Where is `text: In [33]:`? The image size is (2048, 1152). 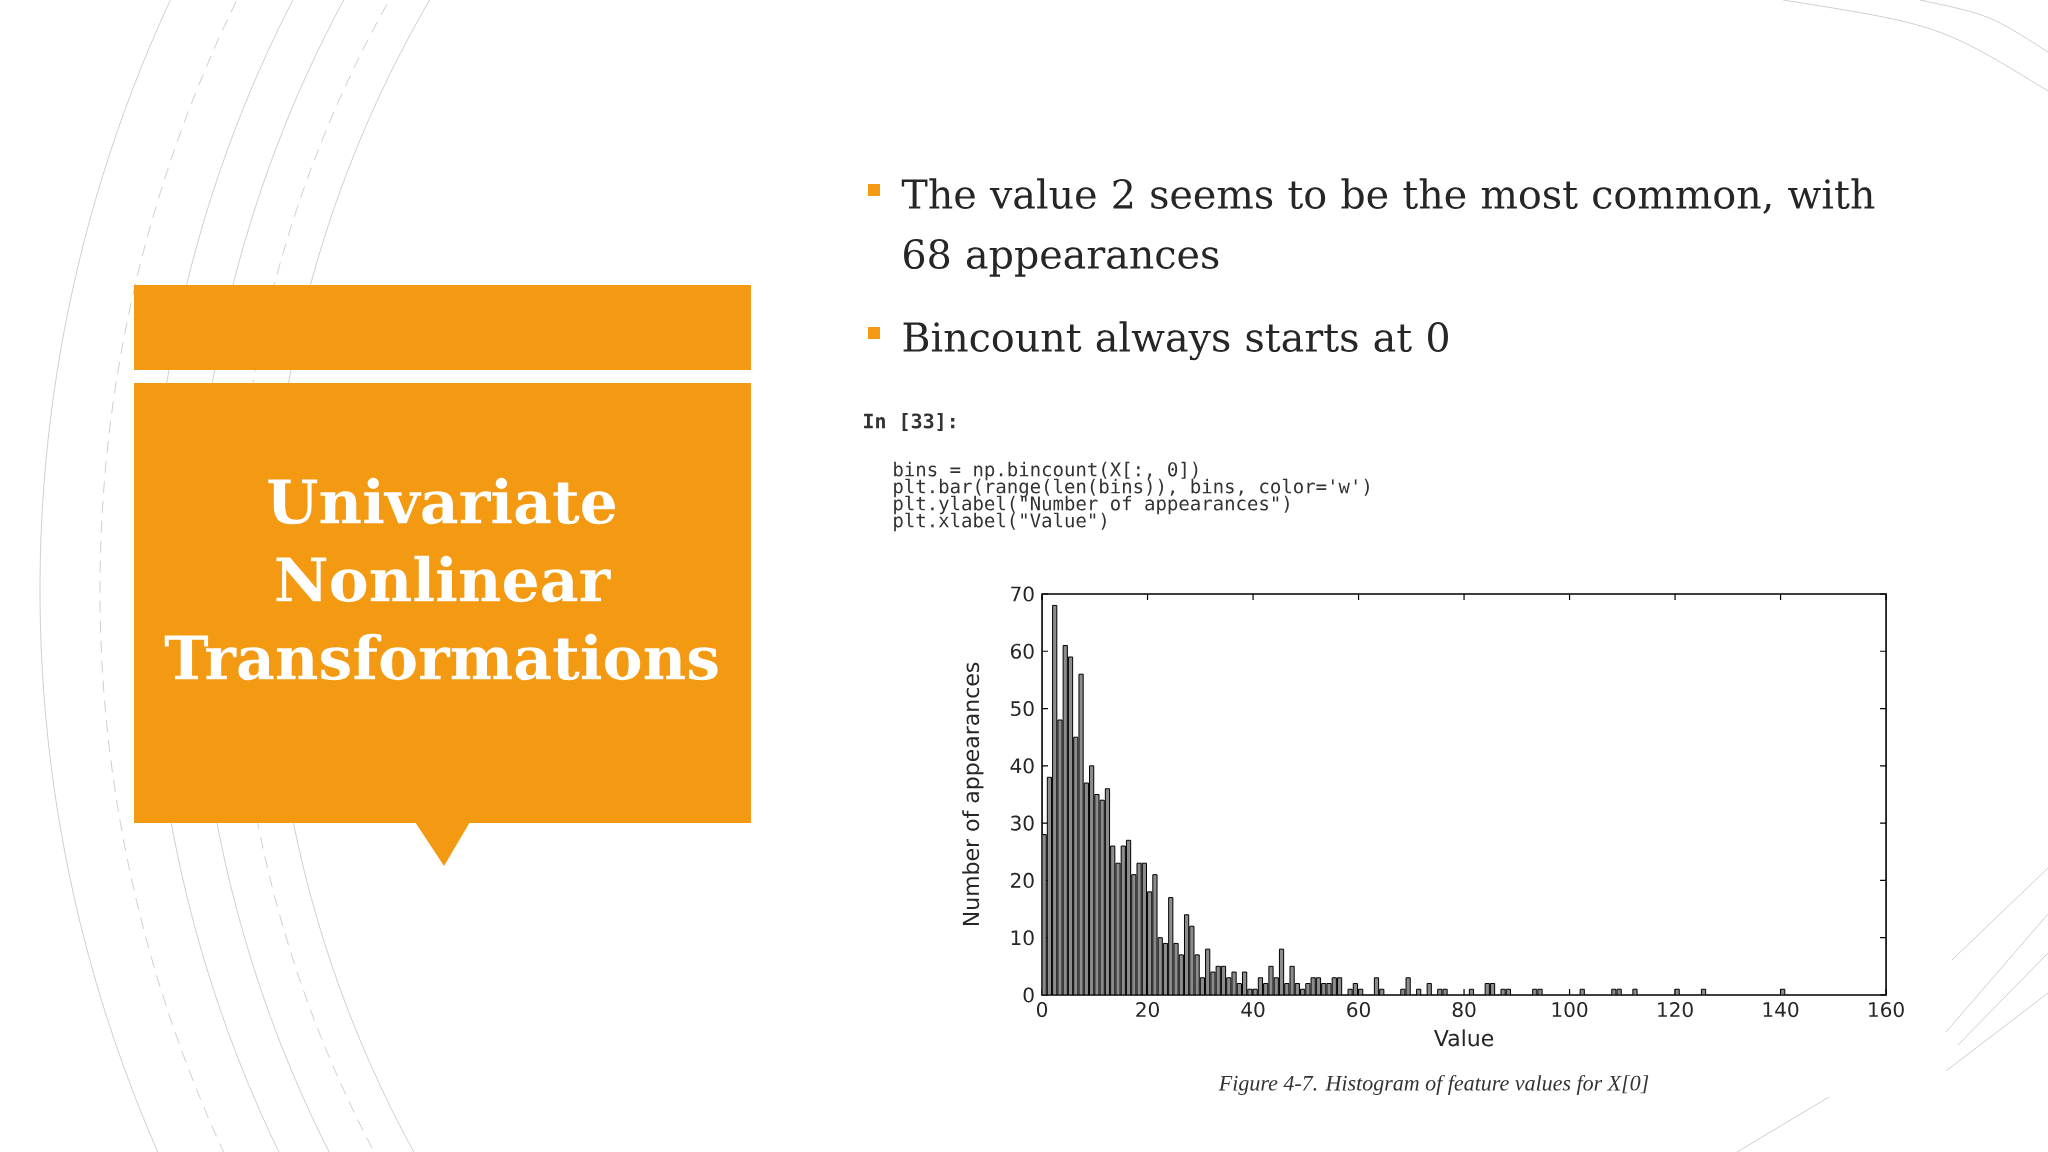
text: In [33]: is located at coordinates (909, 422).